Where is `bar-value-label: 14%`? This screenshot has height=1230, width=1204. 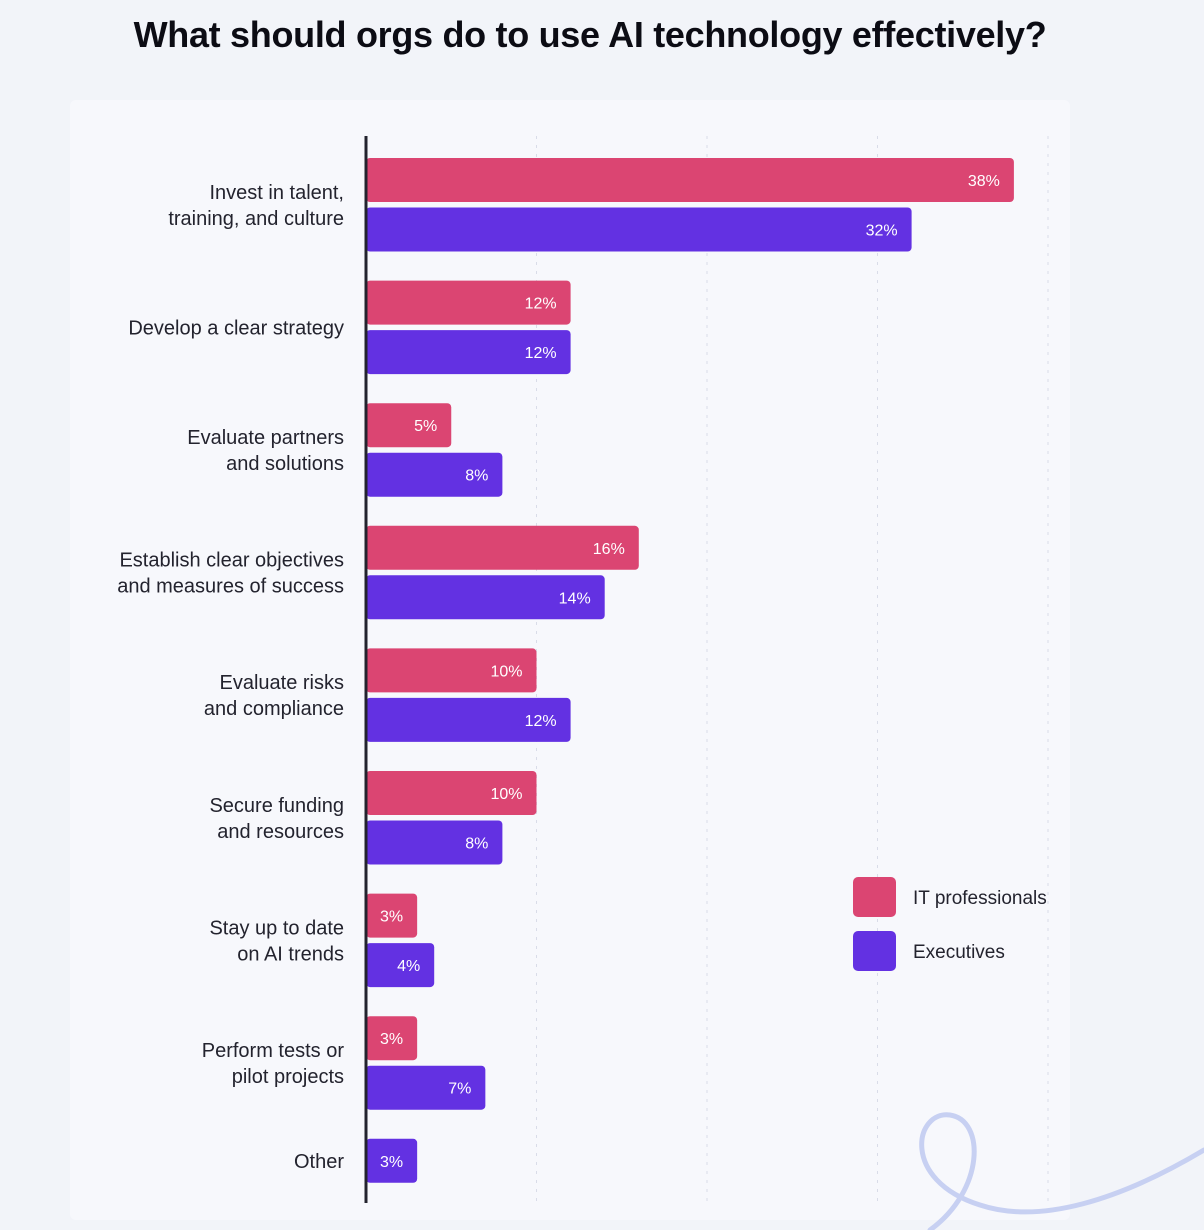 bar-value-label: 14% is located at coordinates (575, 598).